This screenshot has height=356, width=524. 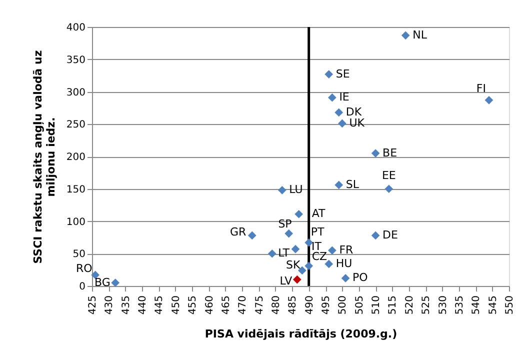 I want to click on y-tick-label: 400, so click(x=76, y=28).